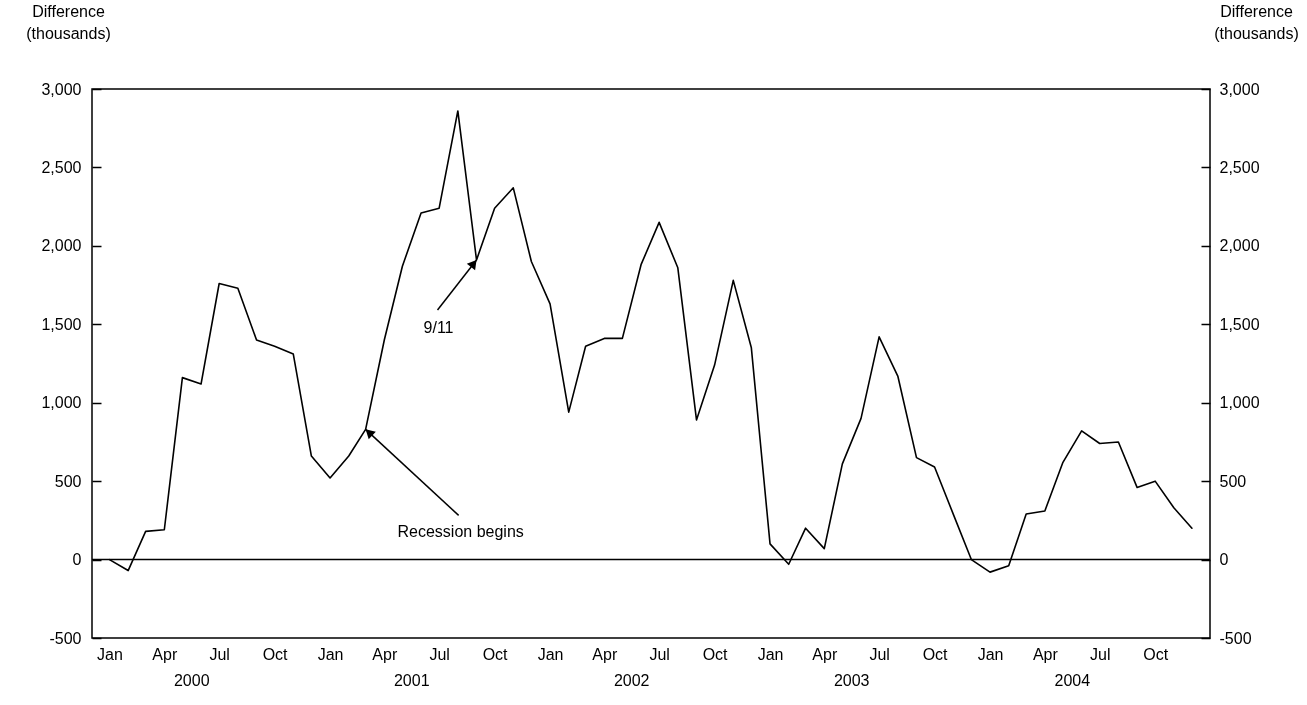  I want to click on text: 2004, so click(1072, 680).